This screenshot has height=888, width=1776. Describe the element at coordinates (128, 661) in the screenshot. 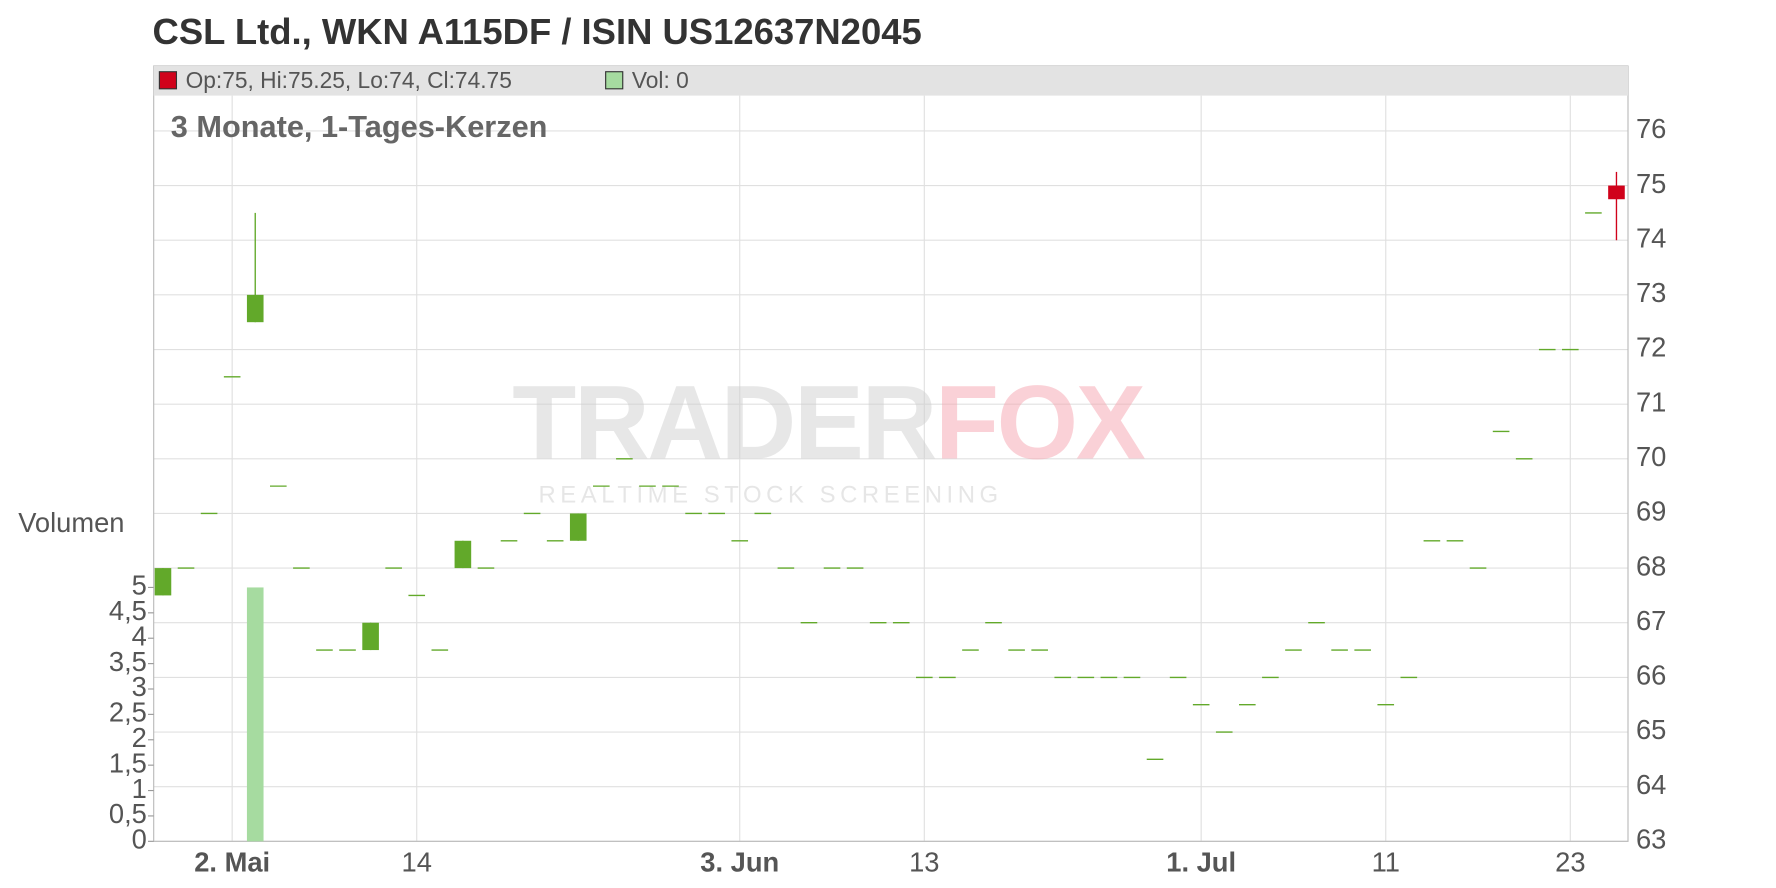

I see `y2-tick-label: 3,5` at that location.